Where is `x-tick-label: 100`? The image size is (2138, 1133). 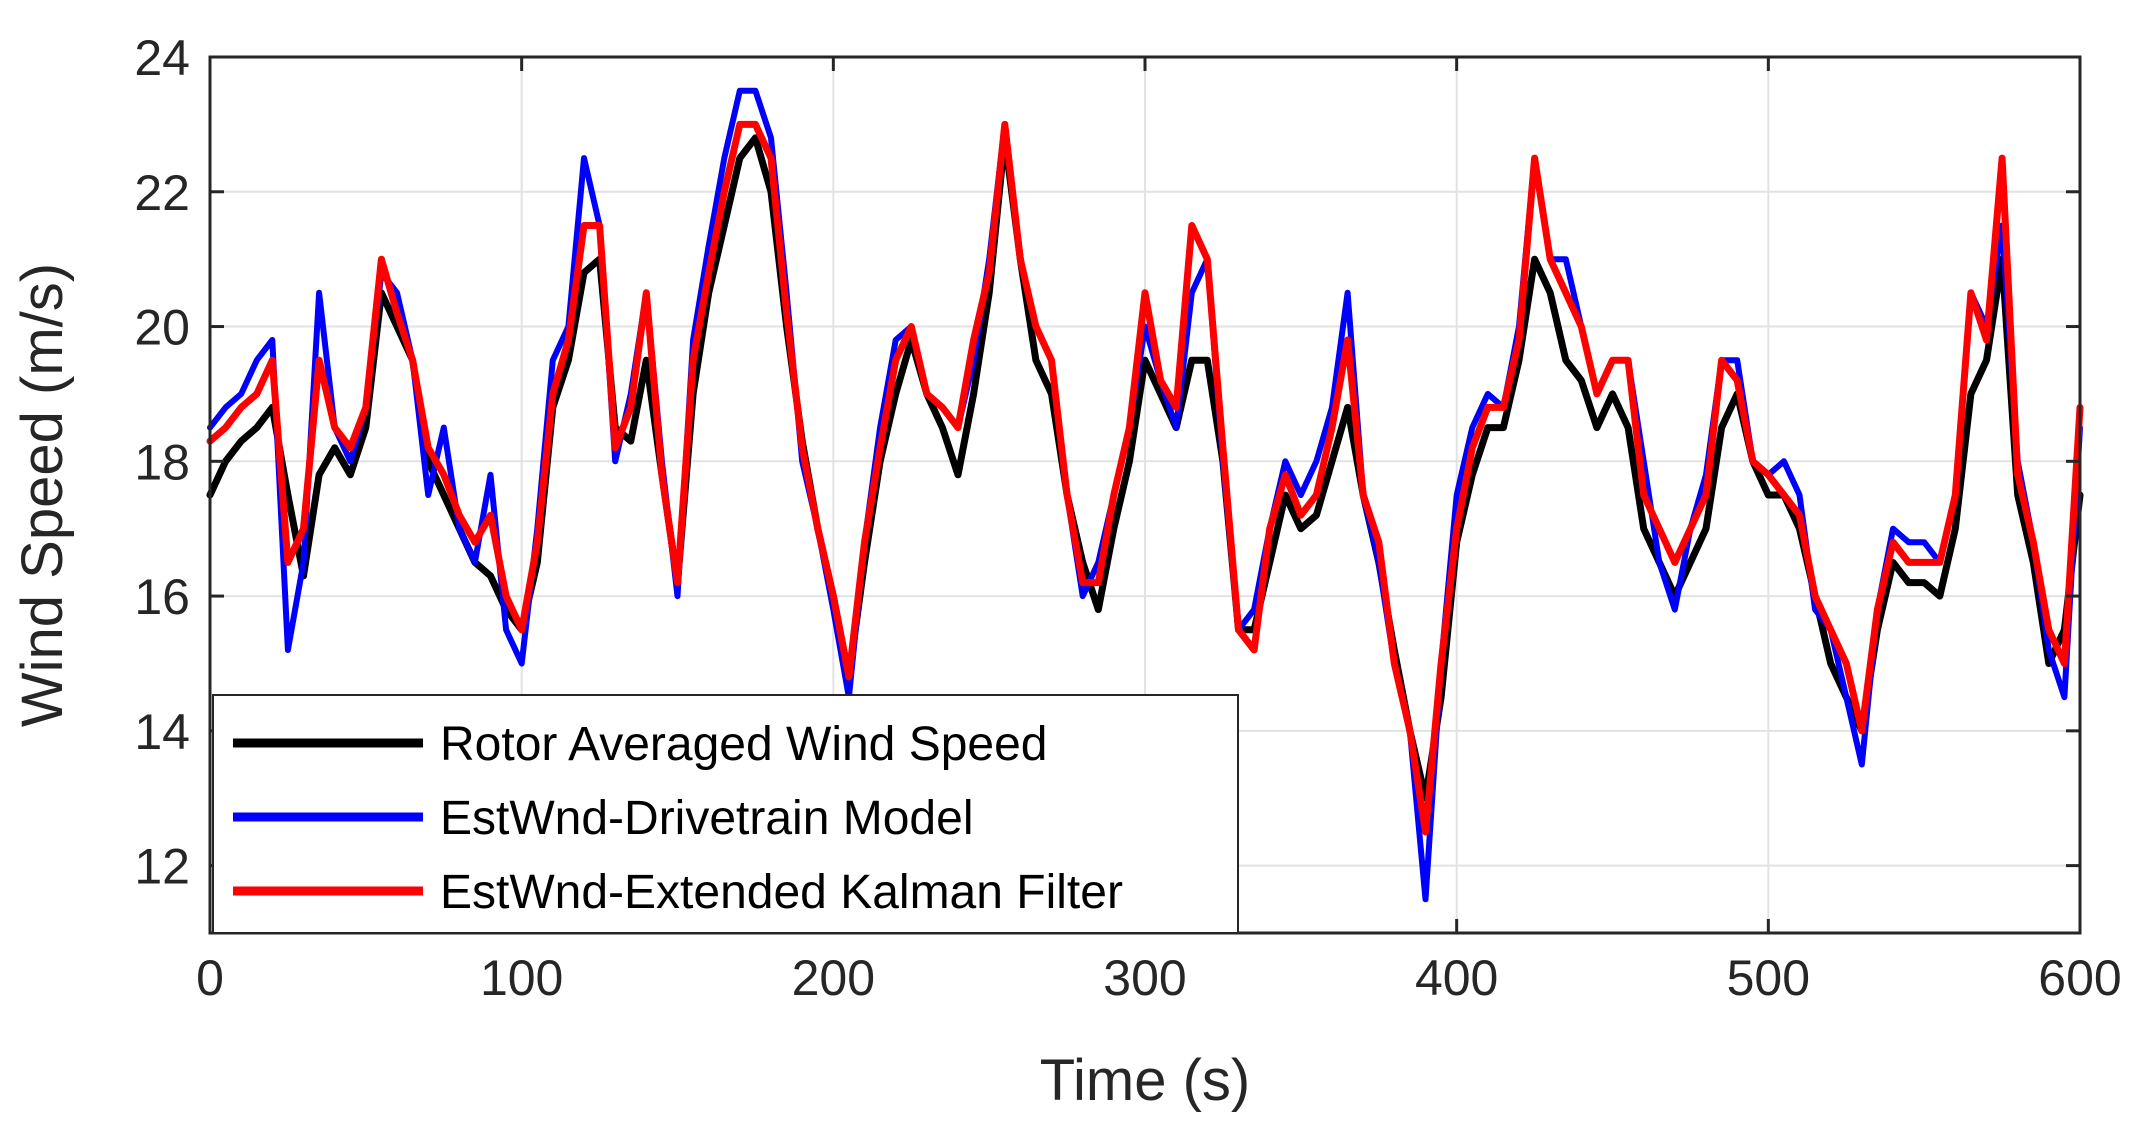
x-tick-label: 100 is located at coordinates (521, 978).